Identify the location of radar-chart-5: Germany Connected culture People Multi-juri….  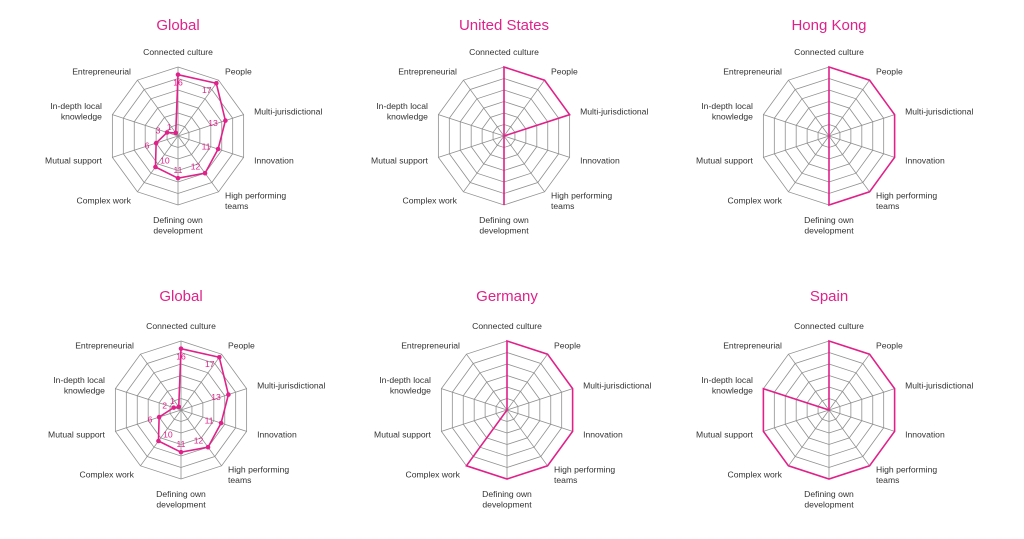
(512, 399).